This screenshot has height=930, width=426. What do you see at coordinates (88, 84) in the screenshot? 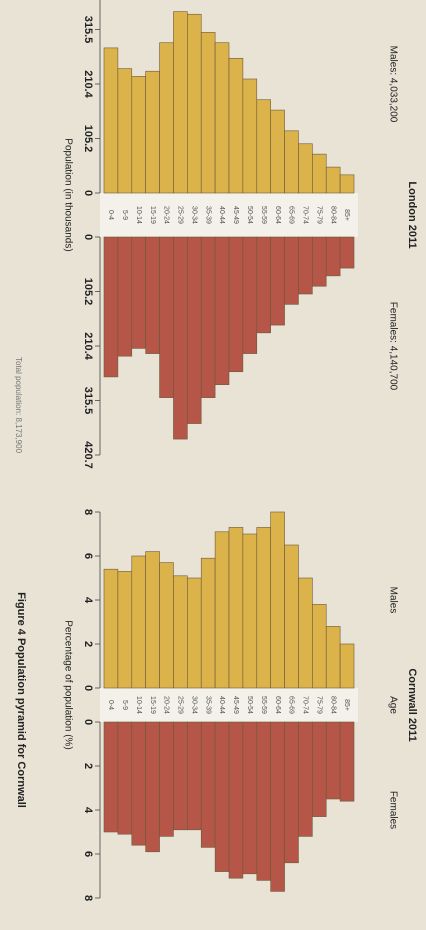
I see `x-tick-label: 210.4` at bounding box center [88, 84].